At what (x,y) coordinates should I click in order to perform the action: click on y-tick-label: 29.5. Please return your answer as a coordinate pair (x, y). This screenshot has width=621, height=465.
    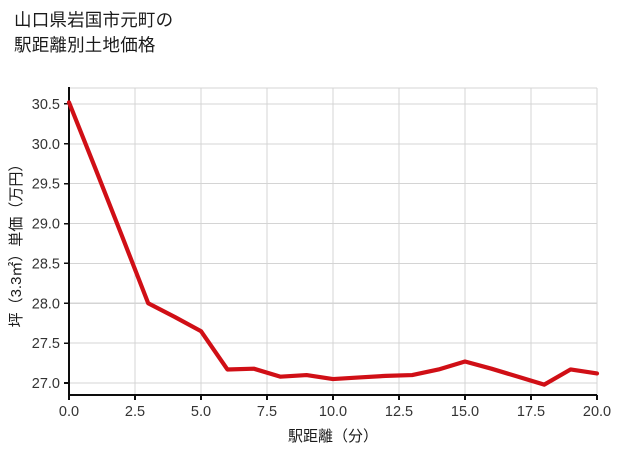
    Looking at the image, I should click on (46, 185).